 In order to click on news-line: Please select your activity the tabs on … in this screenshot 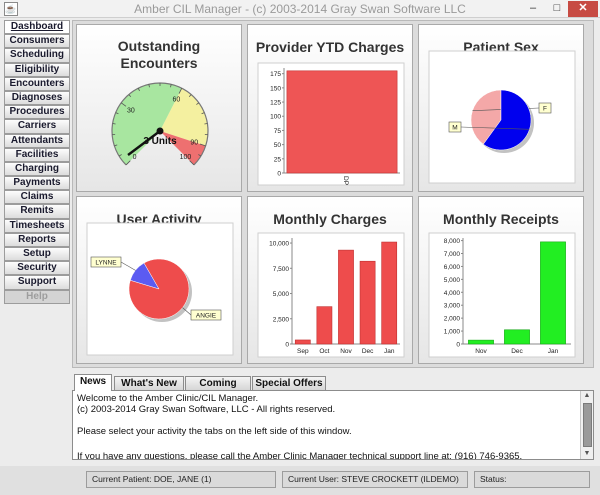, I will do `click(214, 431)`.